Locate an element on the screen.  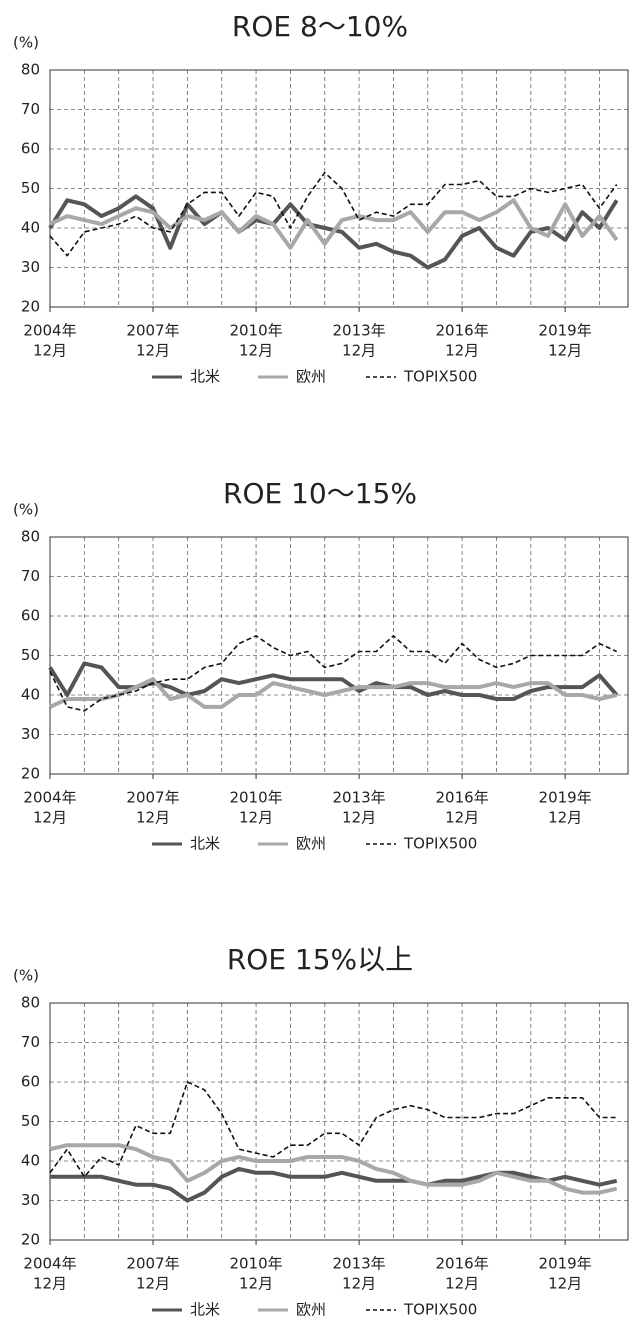
chart-title: ROE 15%以上 is located at coordinates (320, 959).